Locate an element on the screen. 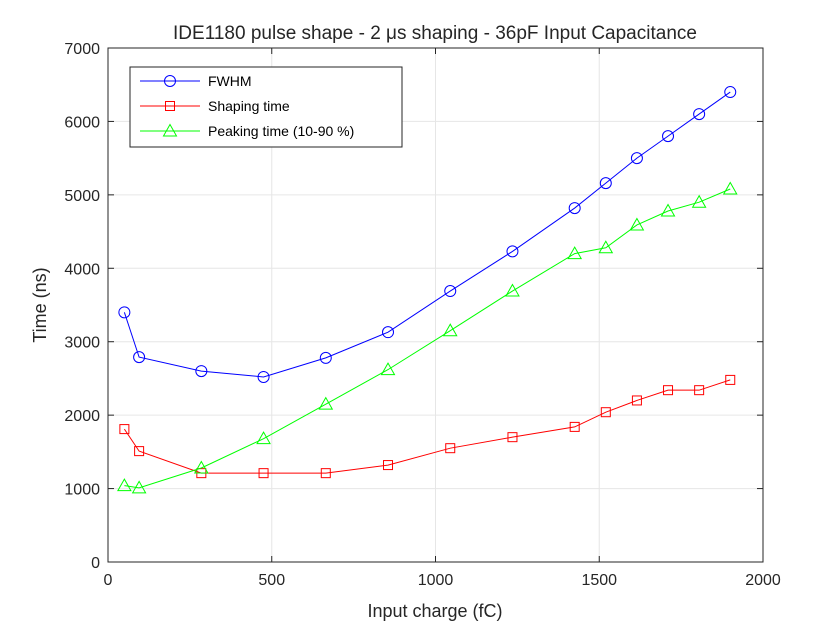 This screenshot has height=630, width=840. series-line is located at coordinates (427, 426).